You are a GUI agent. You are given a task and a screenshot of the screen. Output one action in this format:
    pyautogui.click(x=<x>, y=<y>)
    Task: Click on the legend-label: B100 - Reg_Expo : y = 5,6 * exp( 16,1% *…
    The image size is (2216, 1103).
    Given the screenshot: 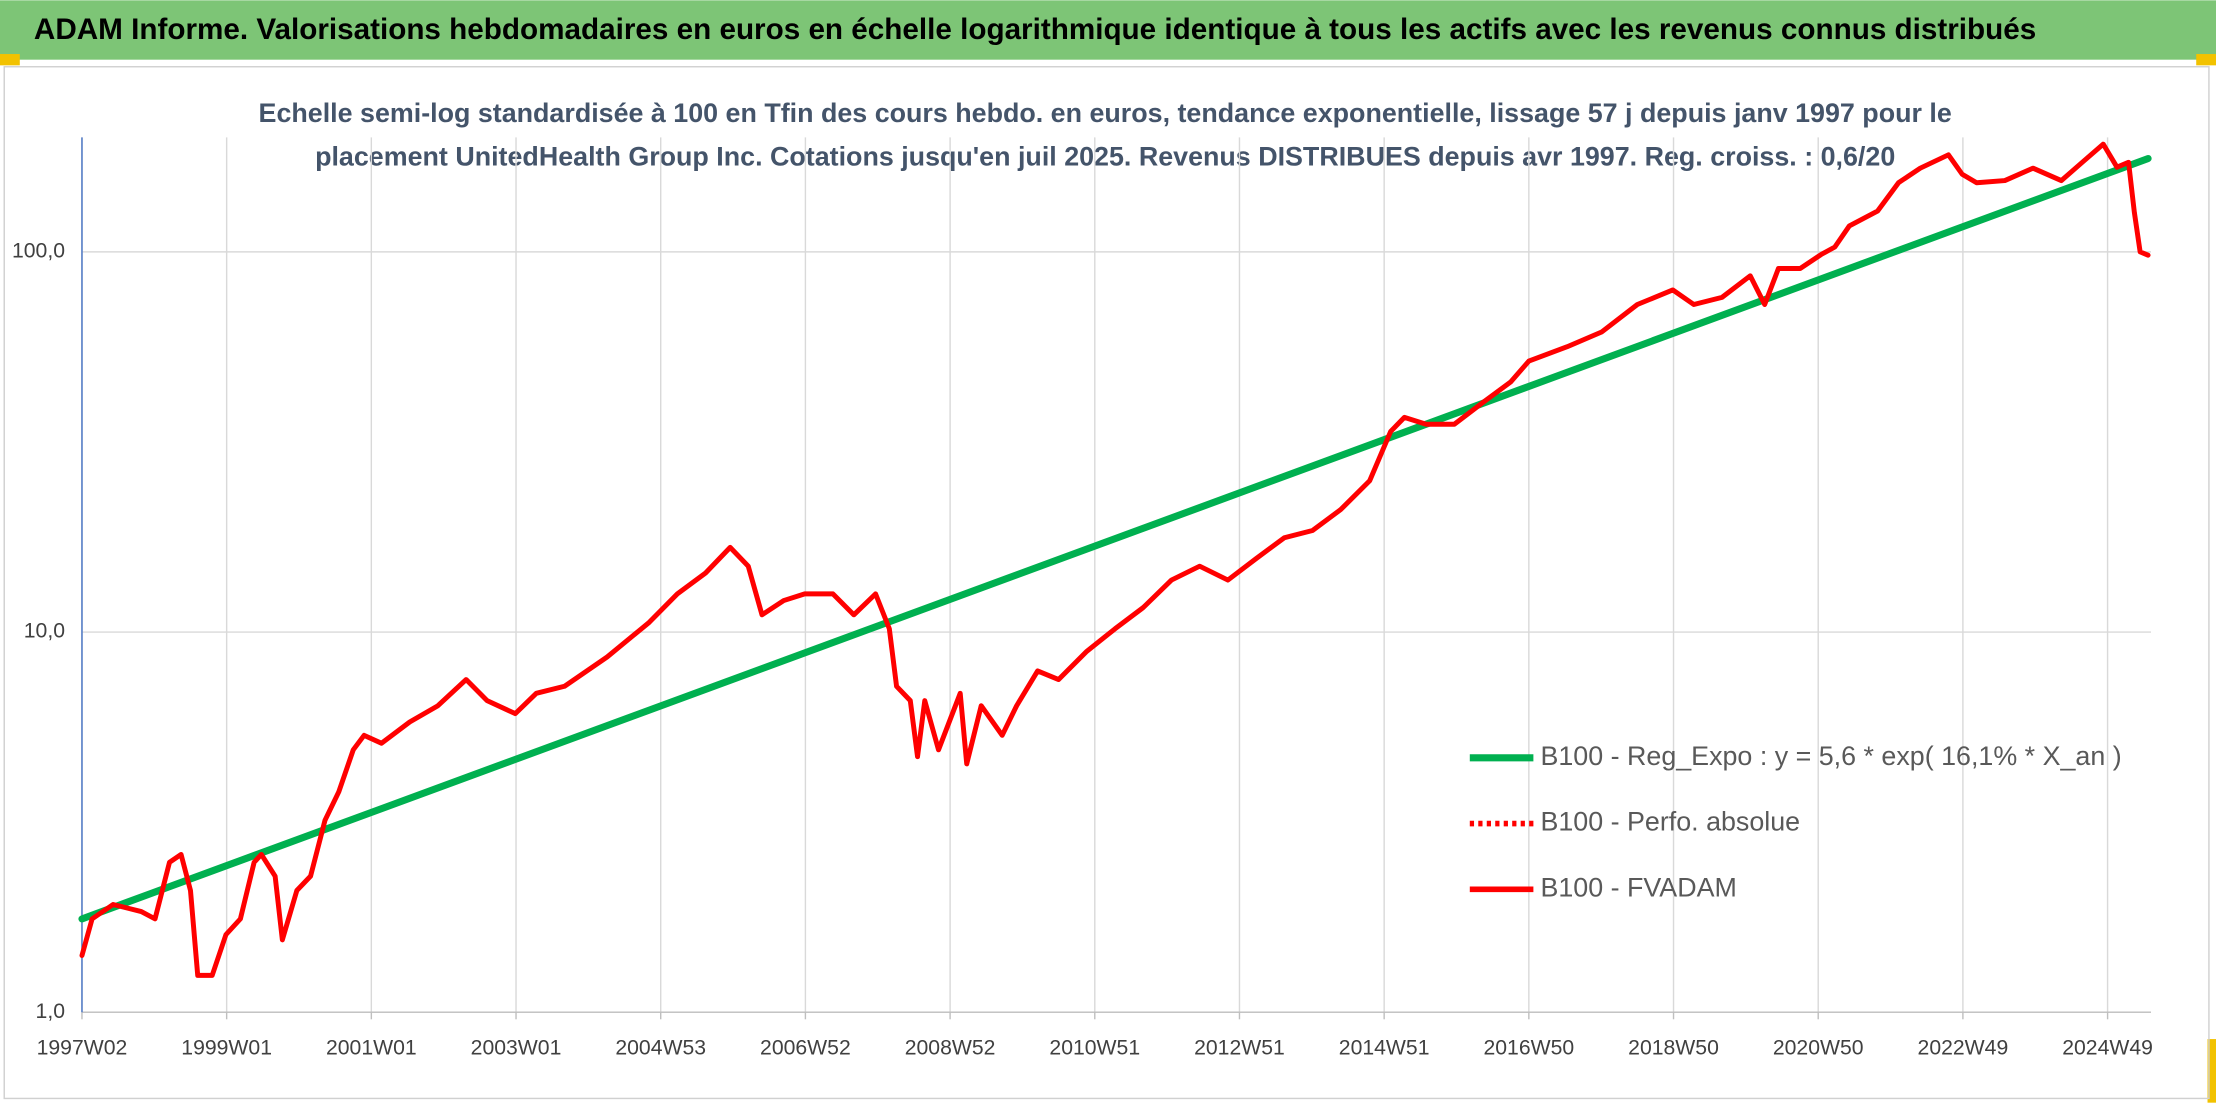 What is the action you would take?
    pyautogui.click(x=1830, y=756)
    